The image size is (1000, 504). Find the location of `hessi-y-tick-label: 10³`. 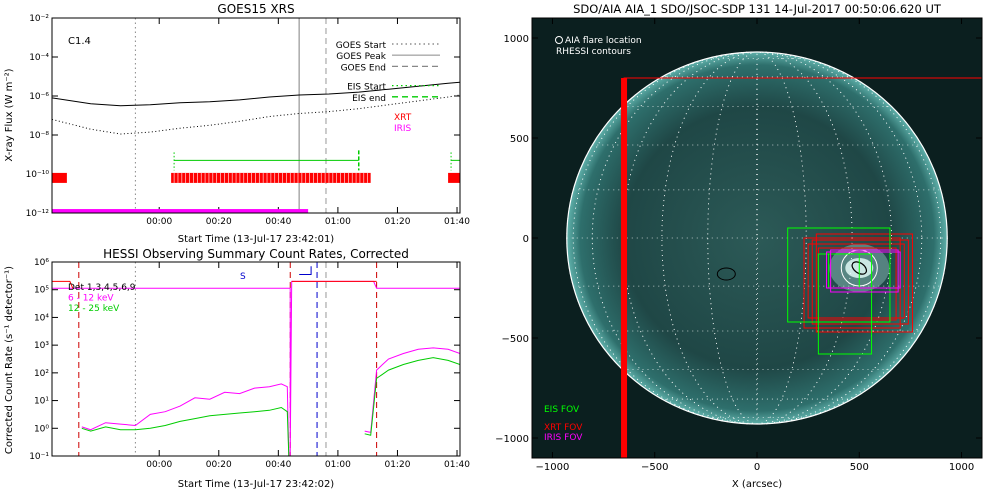

hessi-y-tick-label: 10³ is located at coordinates (41, 346).